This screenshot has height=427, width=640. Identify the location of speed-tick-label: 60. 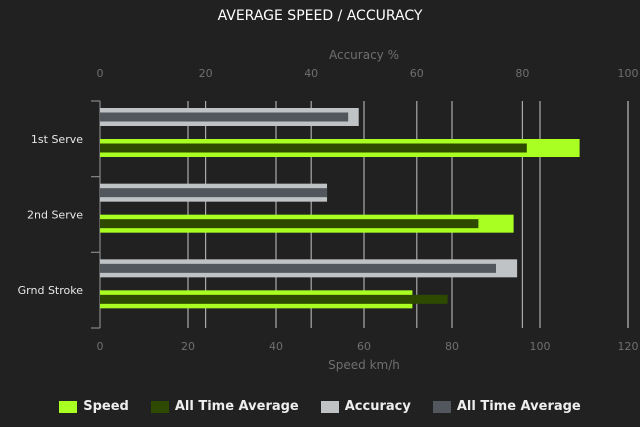
(364, 346).